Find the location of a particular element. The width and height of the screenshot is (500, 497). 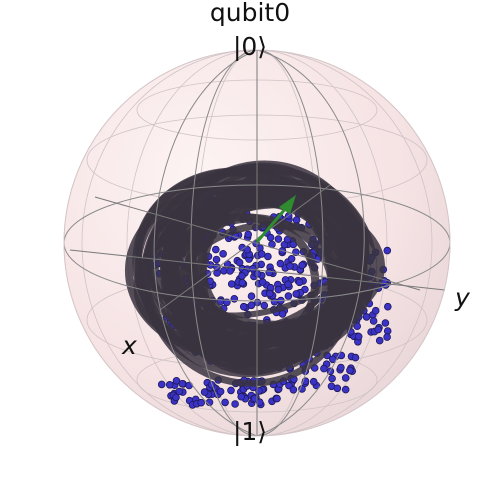

state-vector is located at coordinates (275, 219).